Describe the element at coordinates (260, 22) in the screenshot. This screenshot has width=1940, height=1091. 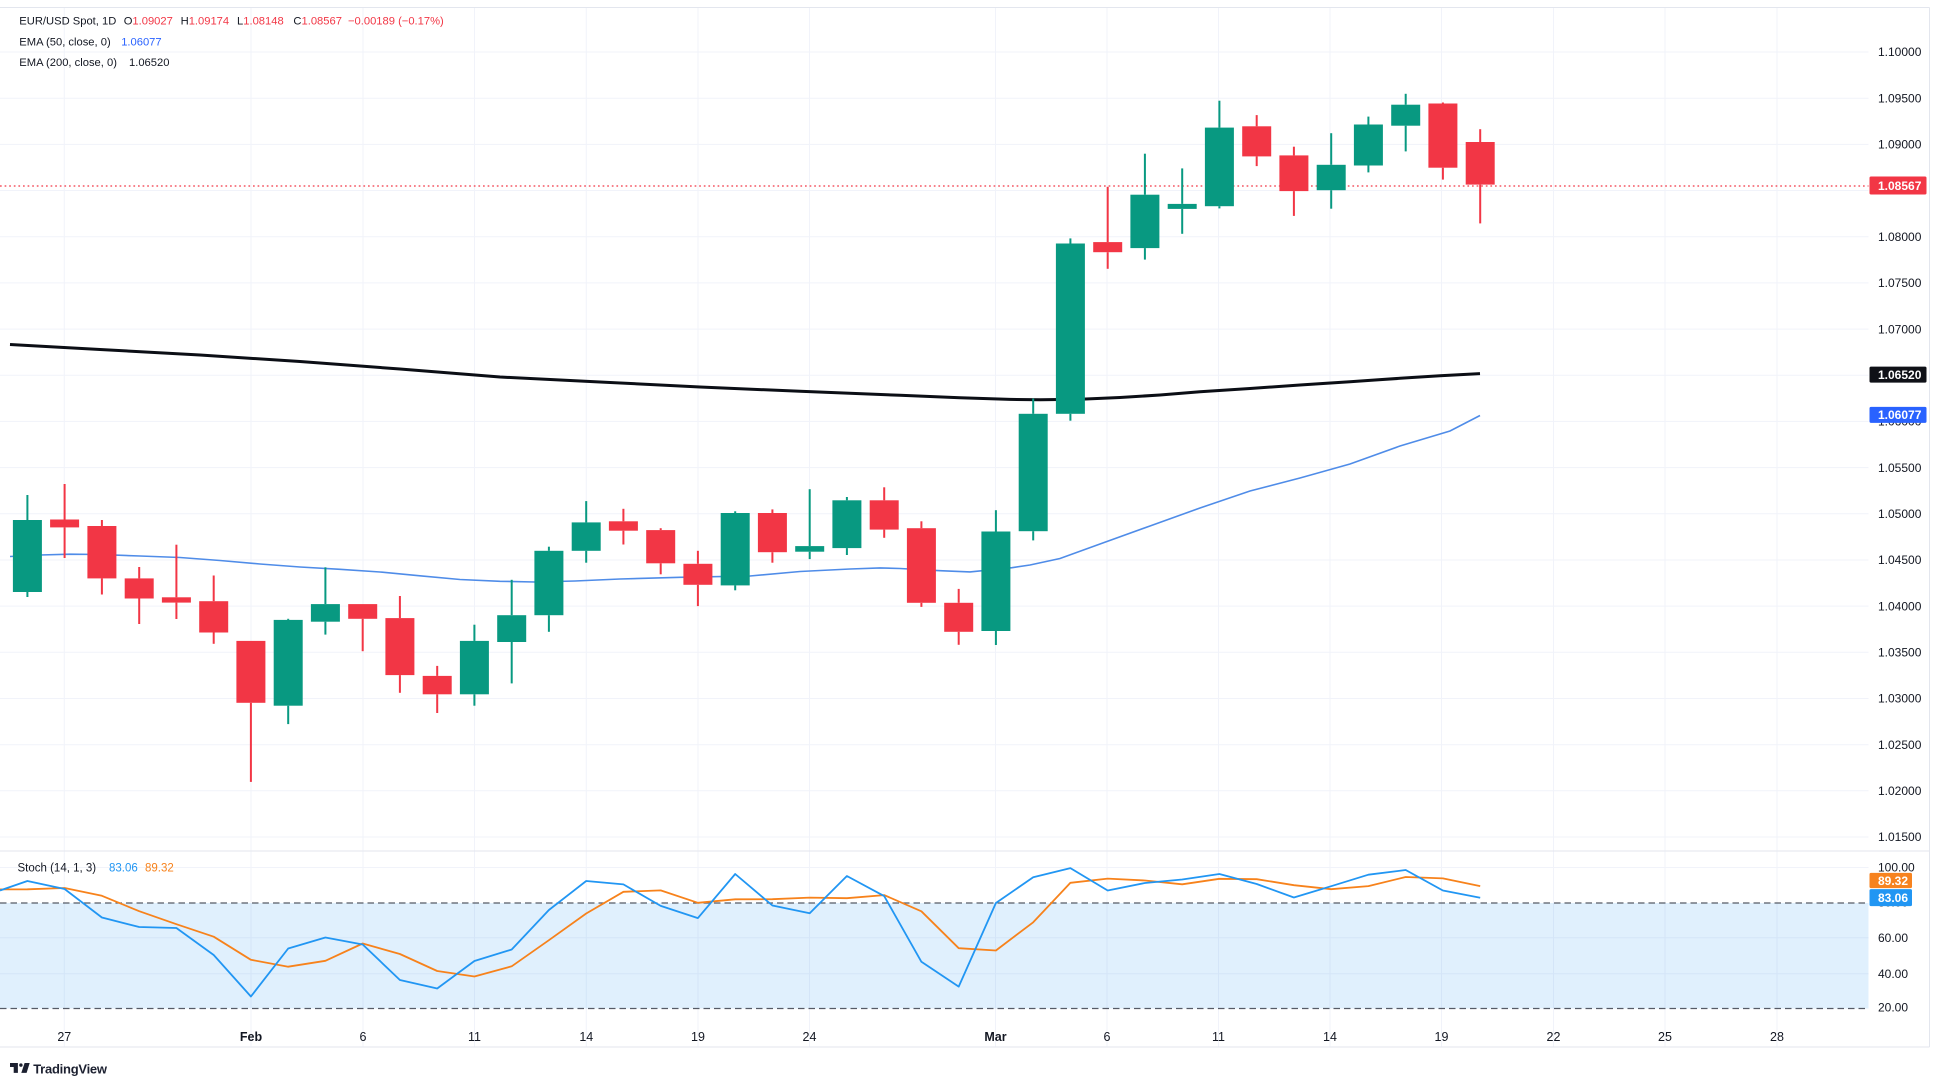
I see `svg-text: L1.08148` at that location.